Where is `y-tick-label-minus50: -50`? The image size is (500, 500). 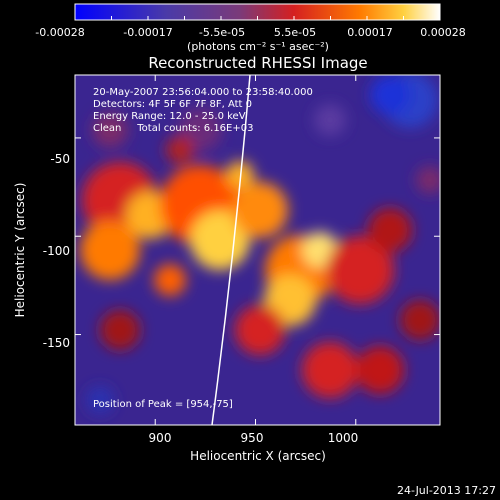
y-tick-label-minus50: -50 is located at coordinates (60, 159).